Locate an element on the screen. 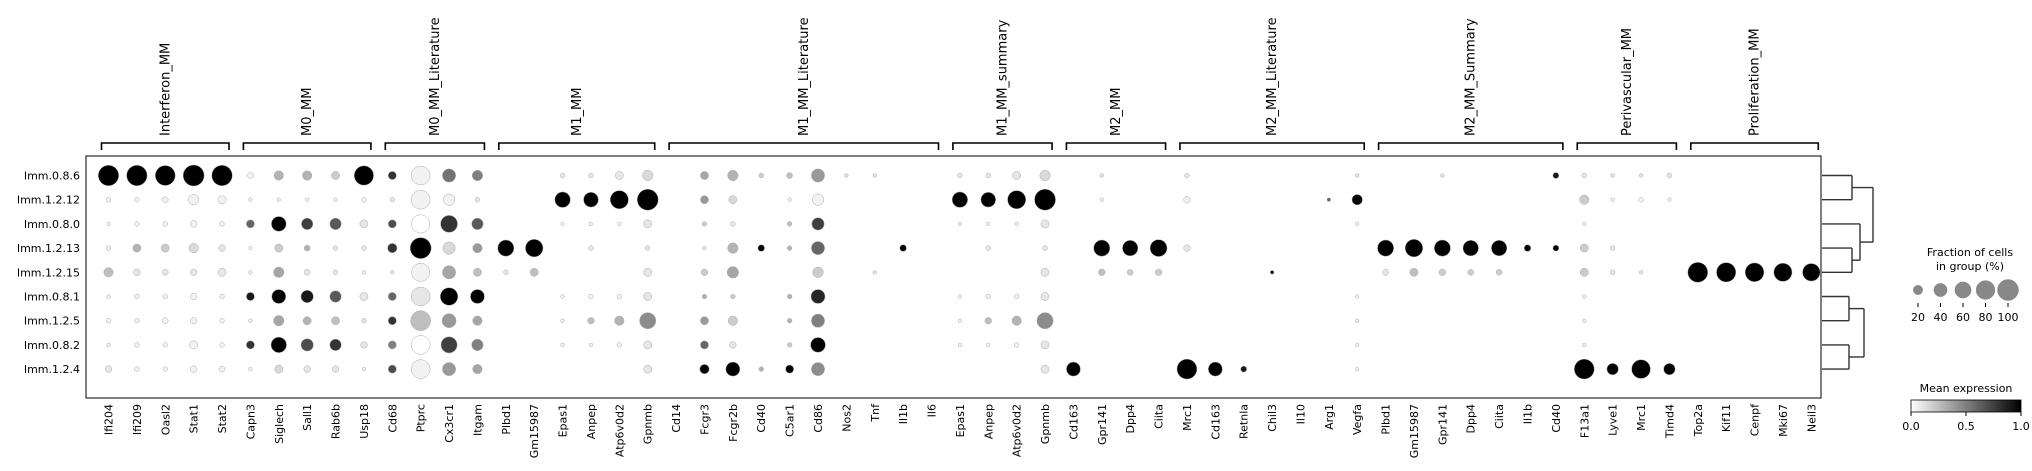 This screenshot has width=2032, height=471. column-label: Cx3cr1 is located at coordinates (449, 423).